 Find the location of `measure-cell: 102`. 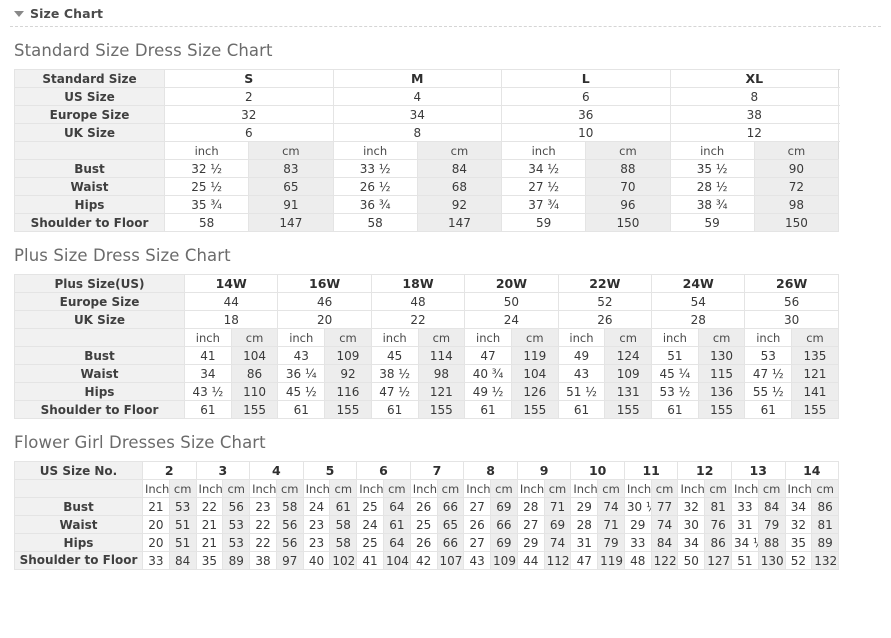

measure-cell: 102 is located at coordinates (343, 560).